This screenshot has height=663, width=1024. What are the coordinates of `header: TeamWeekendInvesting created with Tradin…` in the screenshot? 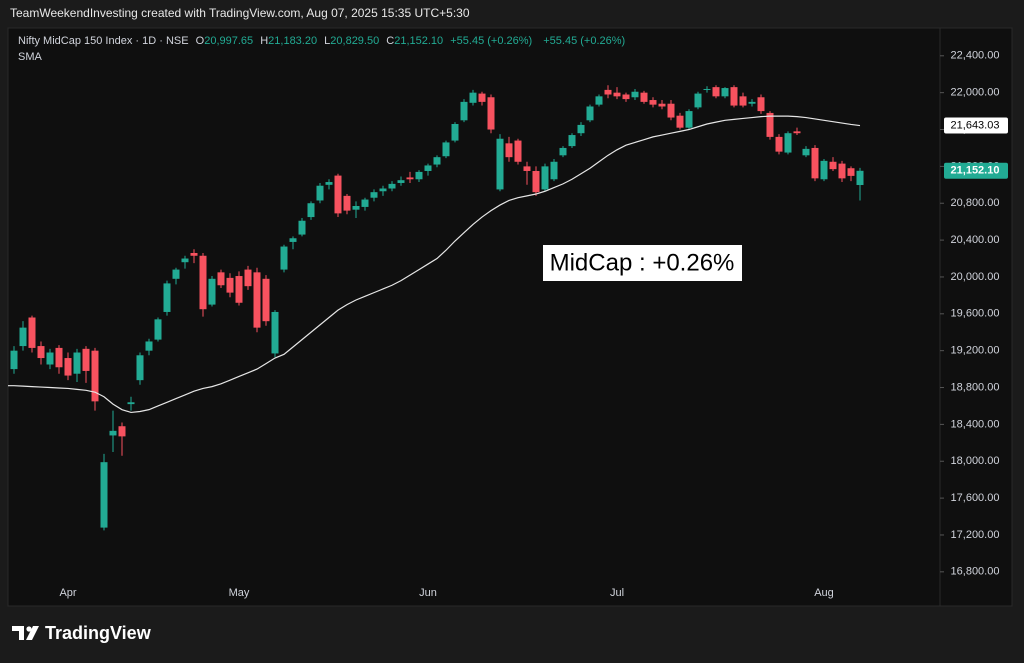 It's located at (240, 13).